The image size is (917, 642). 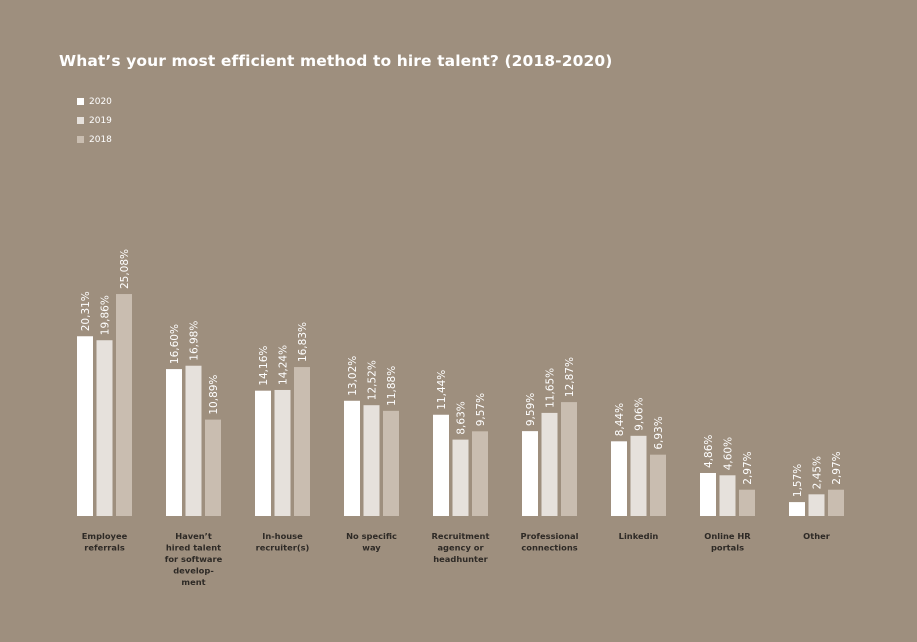 I want to click on category-label-4: Recruitment agency or headhunter, so click(x=461, y=547).